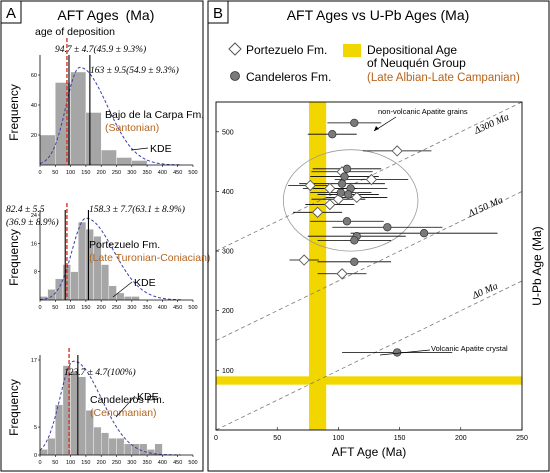  Describe the element at coordinates (35, 273) in the screenshot. I see `y-tick-label: 8` at that location.